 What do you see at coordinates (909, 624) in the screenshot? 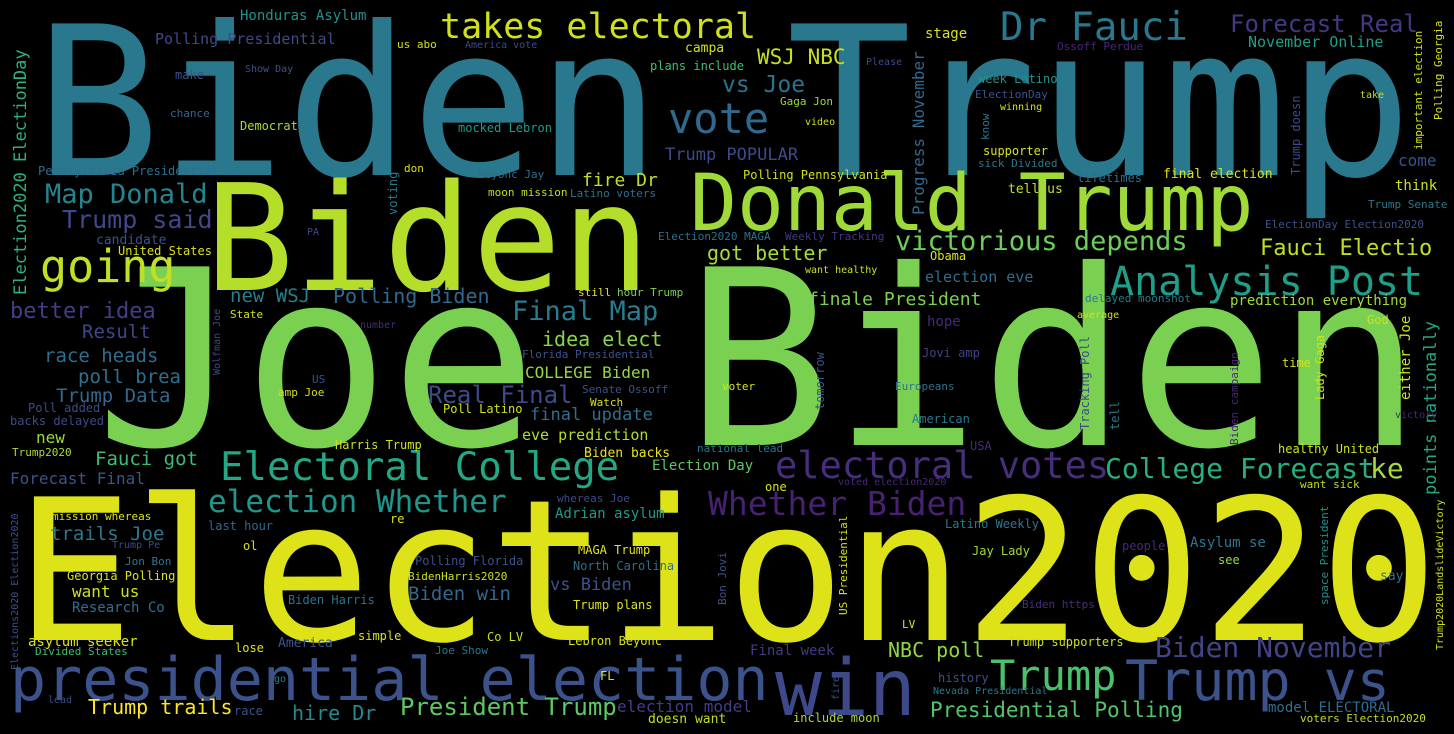
I see `word: LV` at bounding box center [909, 624].